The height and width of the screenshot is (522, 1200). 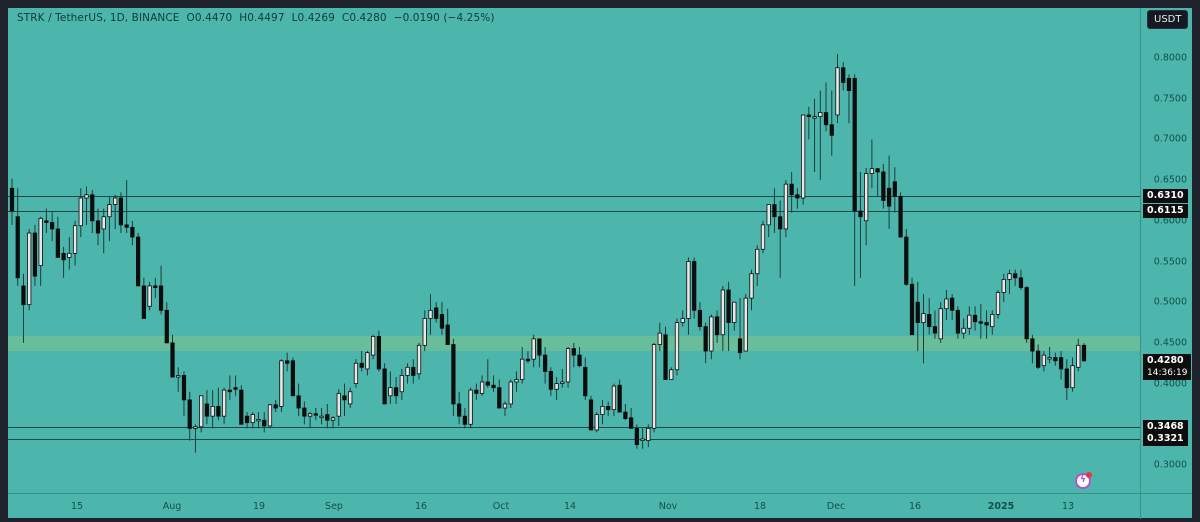 I want to click on price-tick: 0.4500, so click(x=1170, y=343).